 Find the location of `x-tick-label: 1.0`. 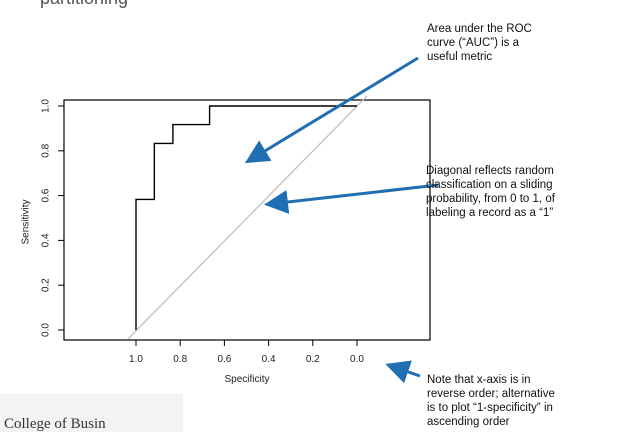

x-tick-label: 1.0 is located at coordinates (136, 359).